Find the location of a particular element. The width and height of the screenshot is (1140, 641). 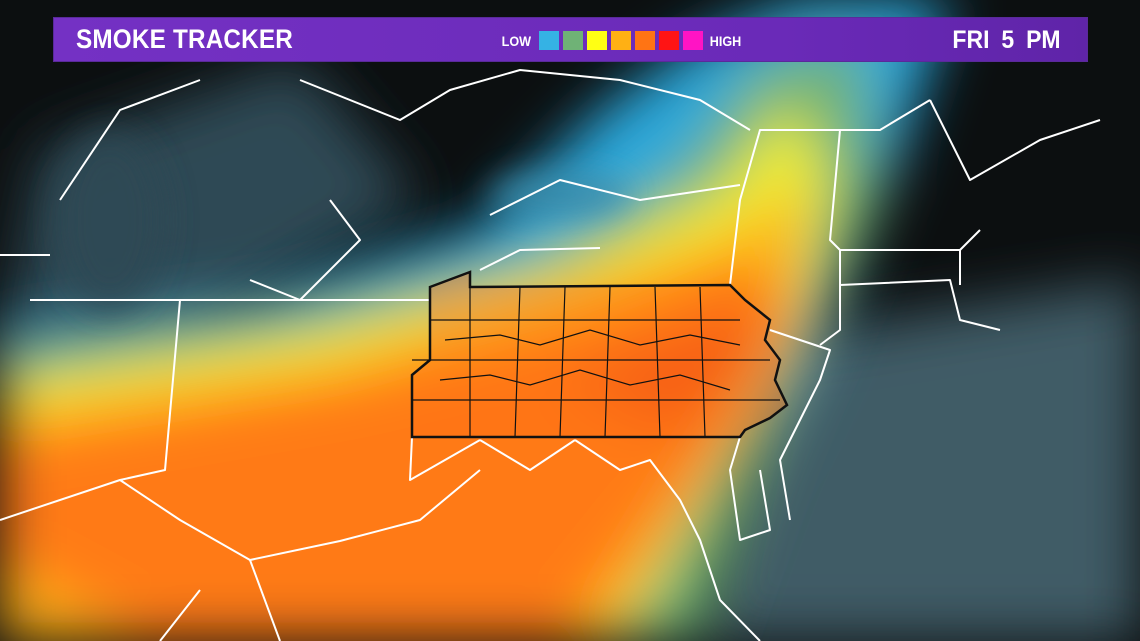

pennsylvania-counties is located at coordinates (599, 354).